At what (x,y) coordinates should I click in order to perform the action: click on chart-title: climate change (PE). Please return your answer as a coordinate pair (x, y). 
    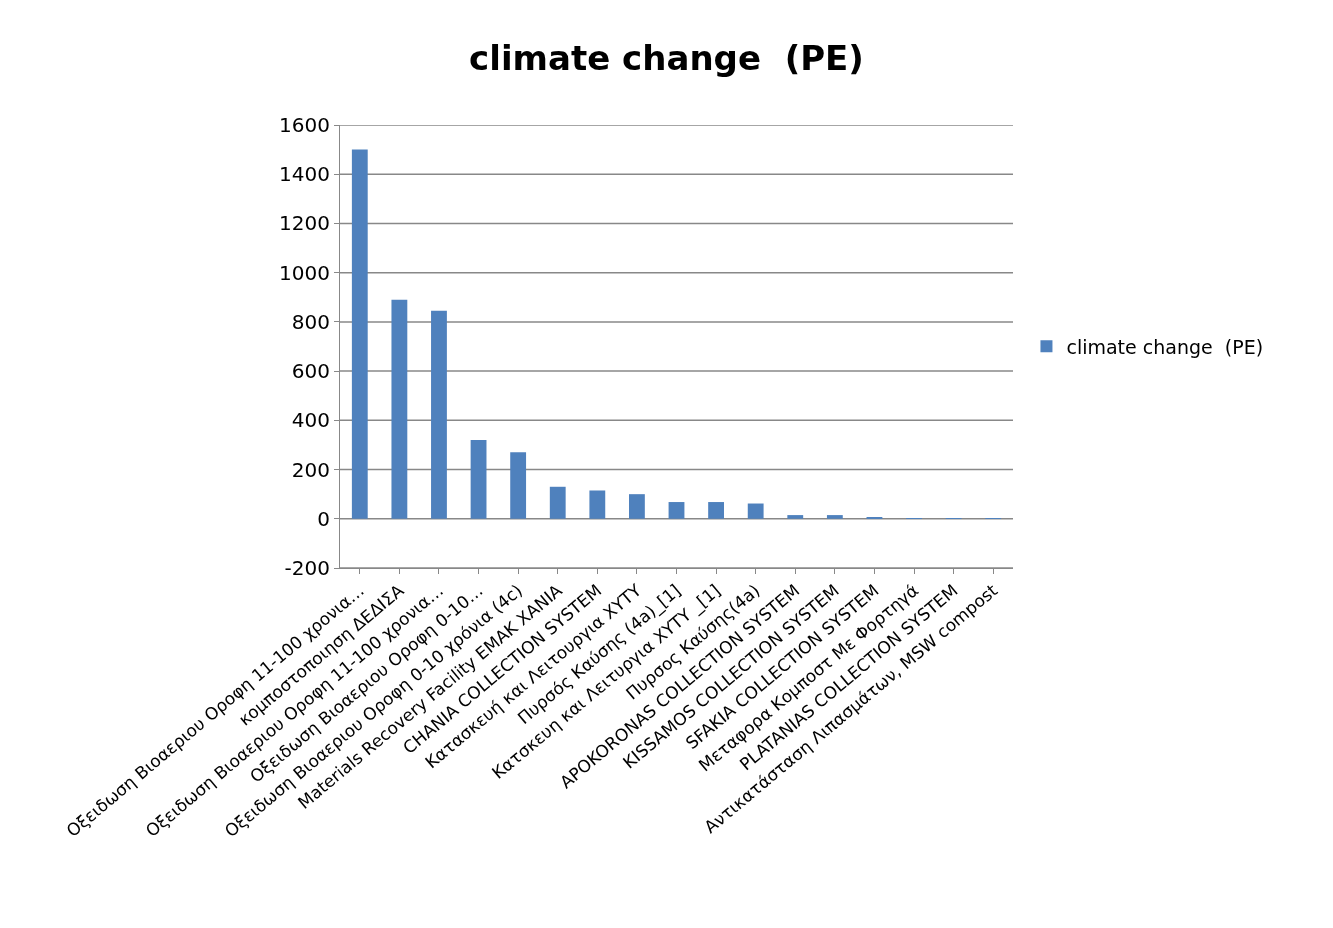
    Looking at the image, I should click on (666, 58).